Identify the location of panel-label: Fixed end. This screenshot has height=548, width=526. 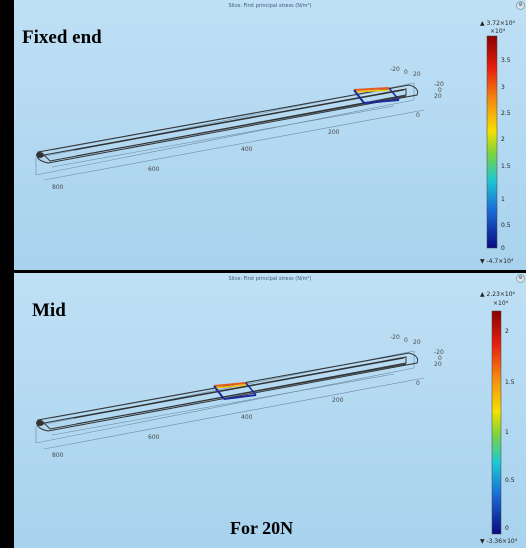
(62, 37).